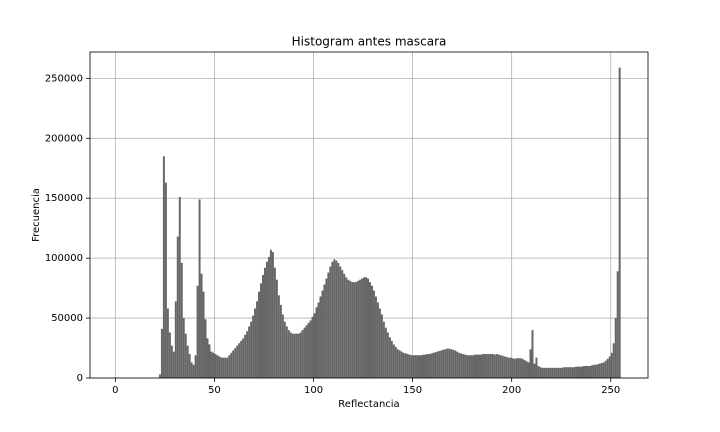 Image resolution: width=720 pixels, height=432 pixels. I want to click on y-tick-label: 250000, so click(64, 78).